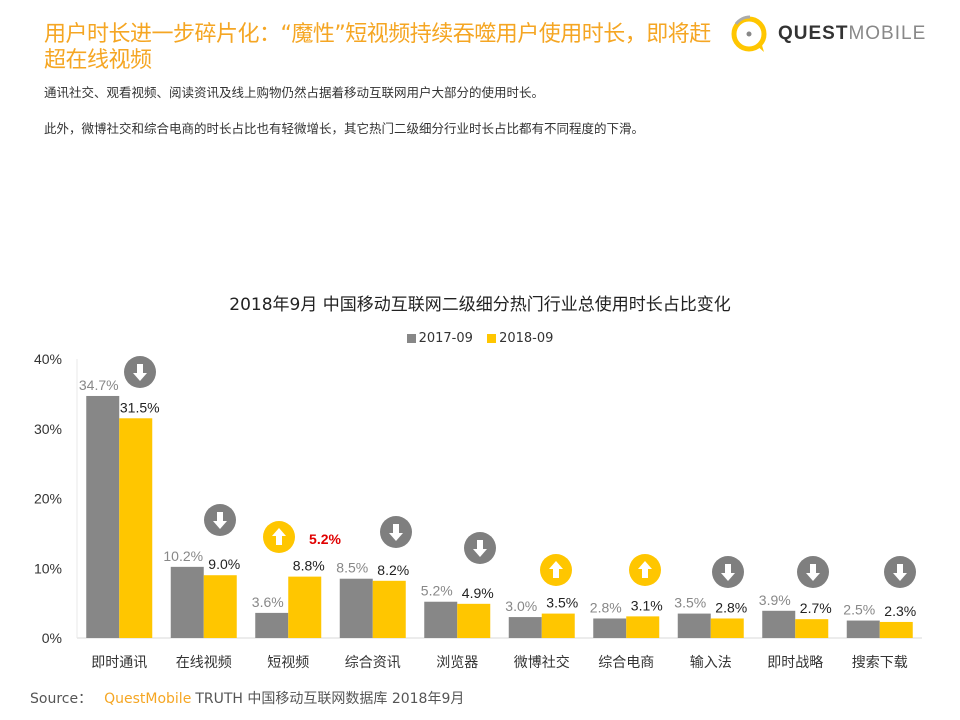 The image size is (960, 720). What do you see at coordinates (647, 605) in the screenshot?
I see `data-label: 3.1%` at bounding box center [647, 605].